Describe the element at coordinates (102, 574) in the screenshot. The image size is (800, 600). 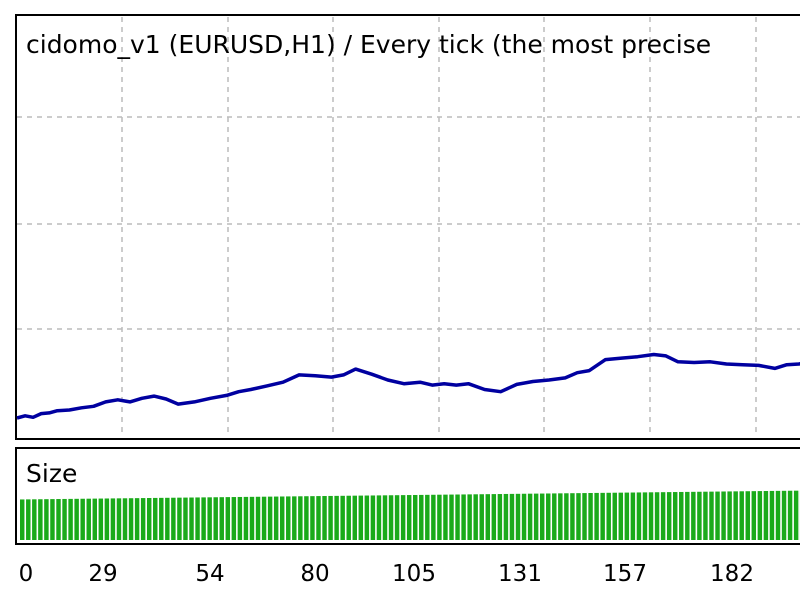
I see `x-tick-label: 29` at that location.